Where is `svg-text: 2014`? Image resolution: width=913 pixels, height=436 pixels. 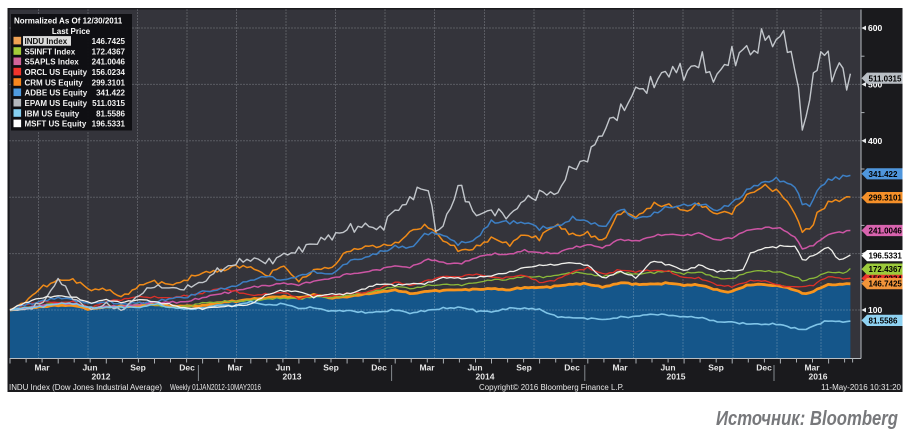 svg-text: 2014 is located at coordinates (485, 377).